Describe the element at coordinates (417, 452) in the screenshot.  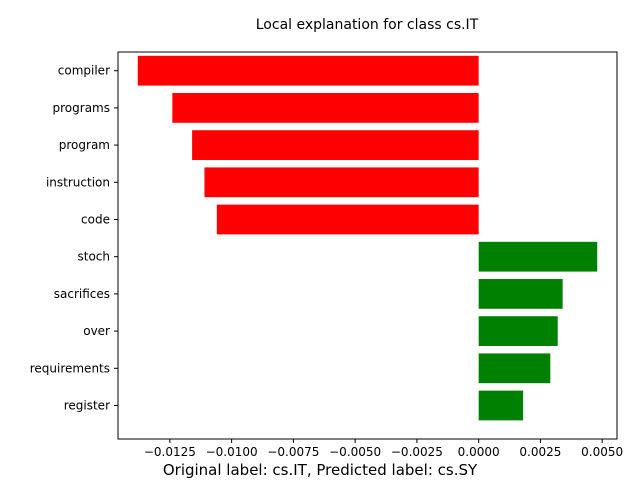
I see `x-tick-label: −0.0025` at that location.